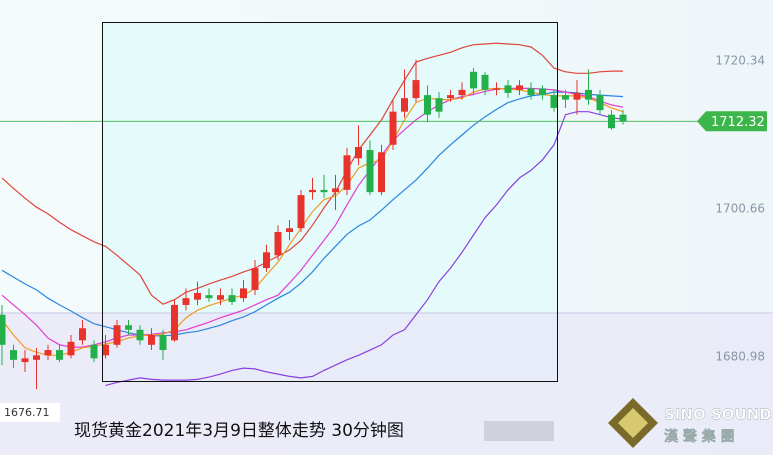  What do you see at coordinates (633, 423) in the screenshot?
I see `logo-inner` at bounding box center [633, 423].